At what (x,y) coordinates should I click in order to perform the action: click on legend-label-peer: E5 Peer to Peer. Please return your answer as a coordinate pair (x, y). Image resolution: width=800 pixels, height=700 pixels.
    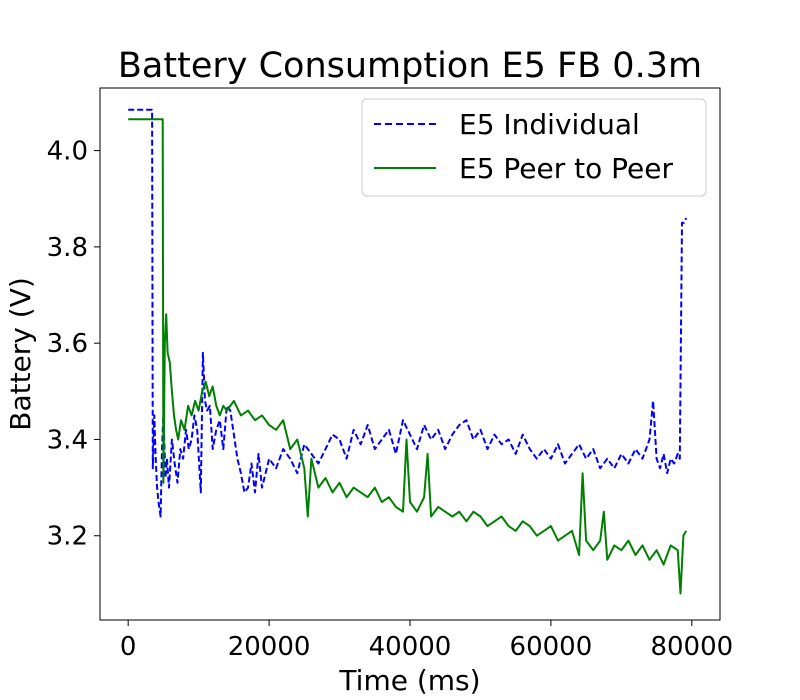
    Looking at the image, I should click on (566, 168).